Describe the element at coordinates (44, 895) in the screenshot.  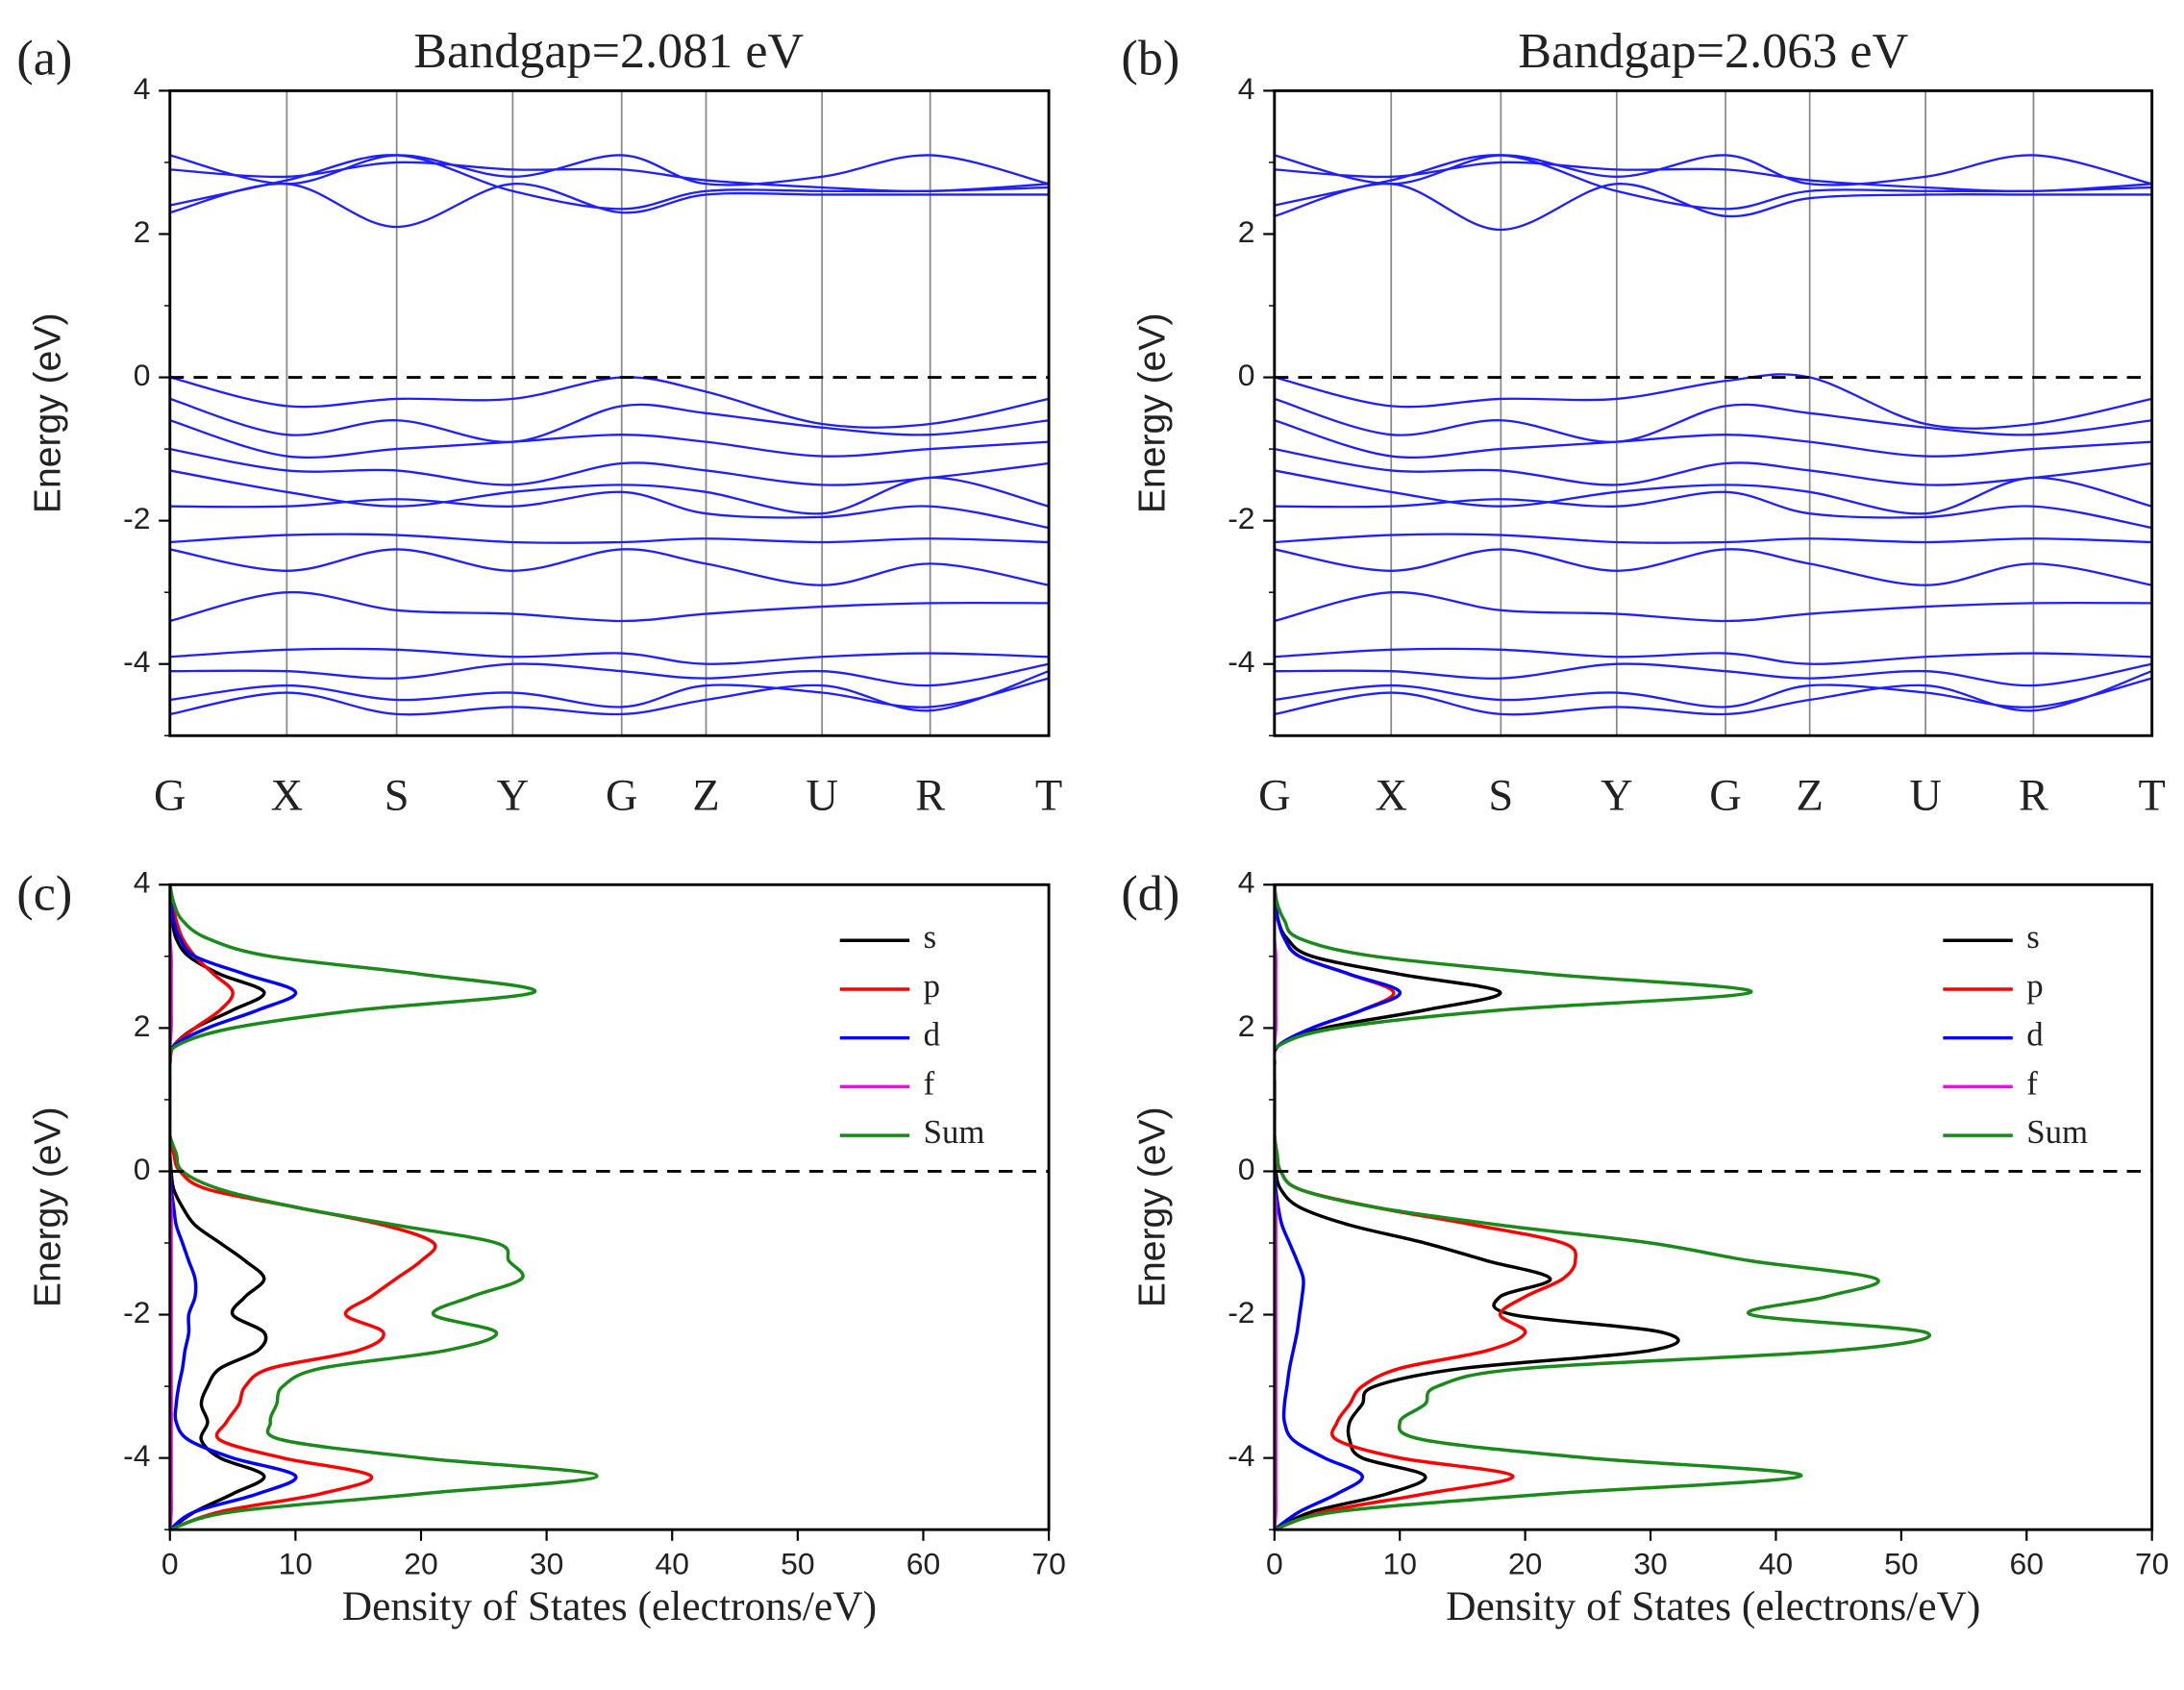
I see `panel-label: (c)` at that location.